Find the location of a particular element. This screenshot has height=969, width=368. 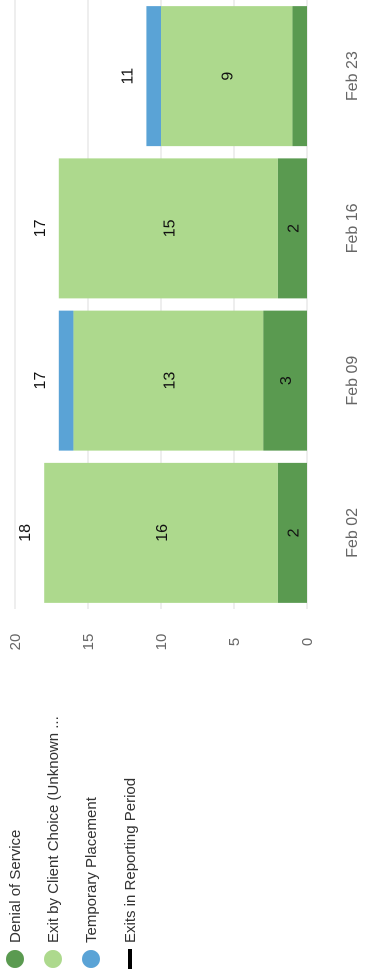

data-label-exit-by-client-choice-unknown-feb-02: 16 is located at coordinates (162, 533).